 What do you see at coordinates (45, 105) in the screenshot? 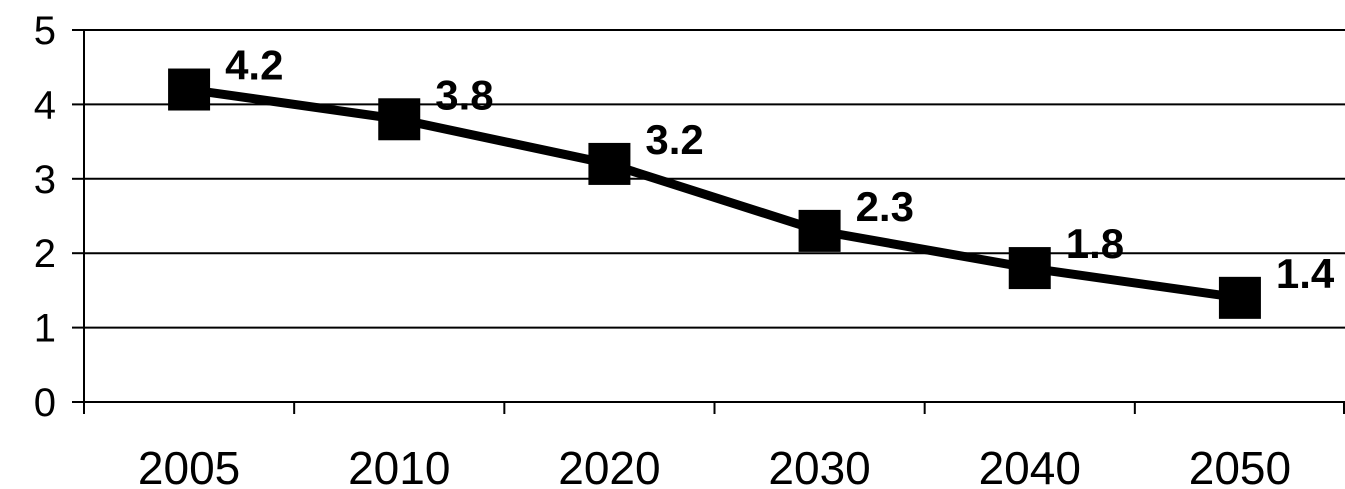
I see `y-tick-label: 4` at bounding box center [45, 105].